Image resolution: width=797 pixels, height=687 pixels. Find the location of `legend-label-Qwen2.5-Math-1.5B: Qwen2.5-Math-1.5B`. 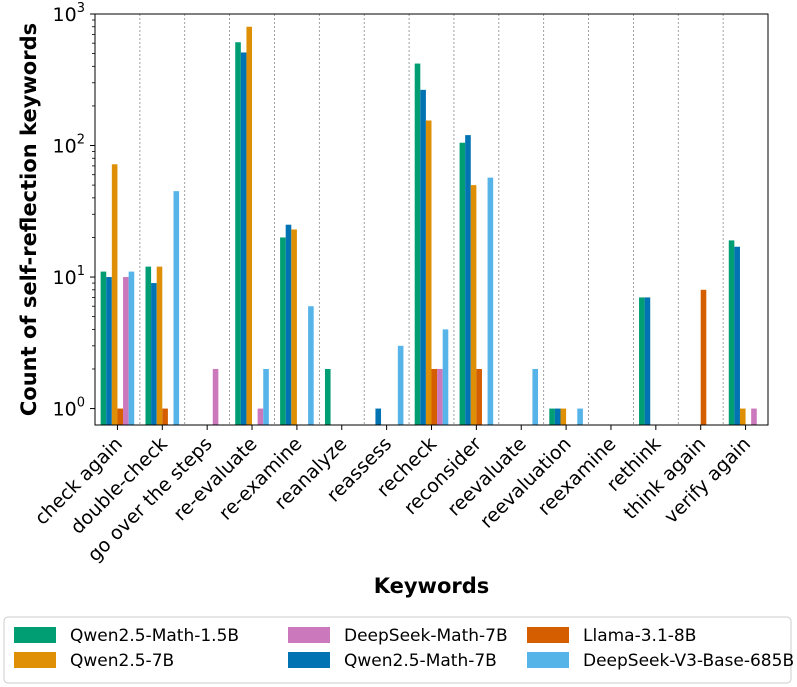

legend-label-Qwen2.5-Math-1.5B: Qwen2.5-Math-1.5B is located at coordinates (154, 636).